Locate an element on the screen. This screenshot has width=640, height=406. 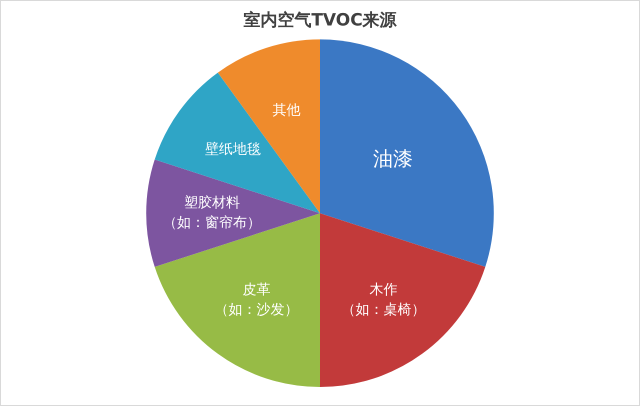
slice-label: 油漆 is located at coordinates (393, 158).